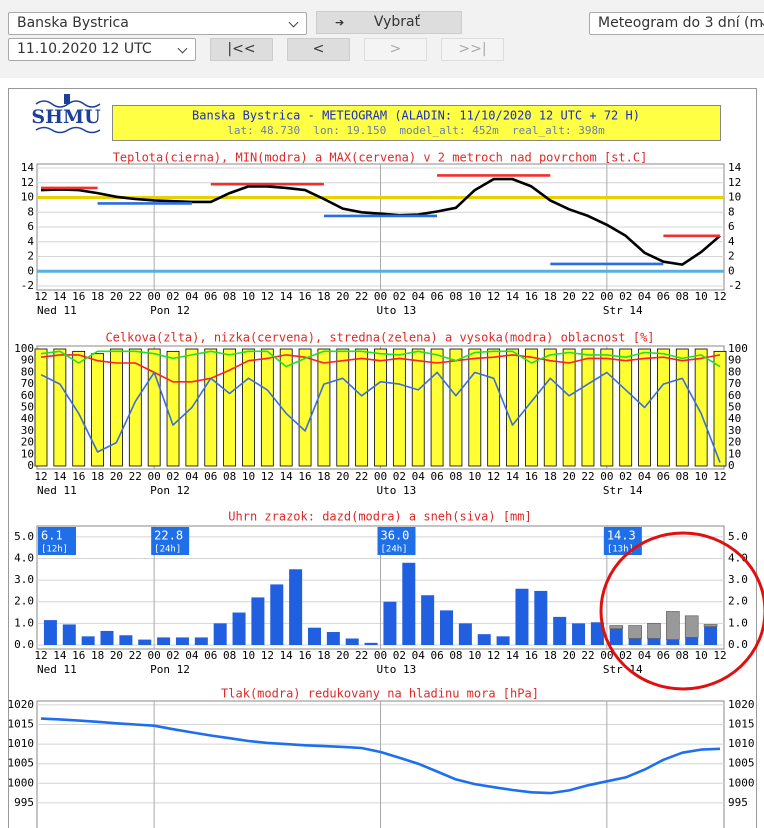 The height and width of the screenshot is (828, 764). What do you see at coordinates (734, 197) in the screenshot?
I see `y-tick-label-right: 10` at bounding box center [734, 197].